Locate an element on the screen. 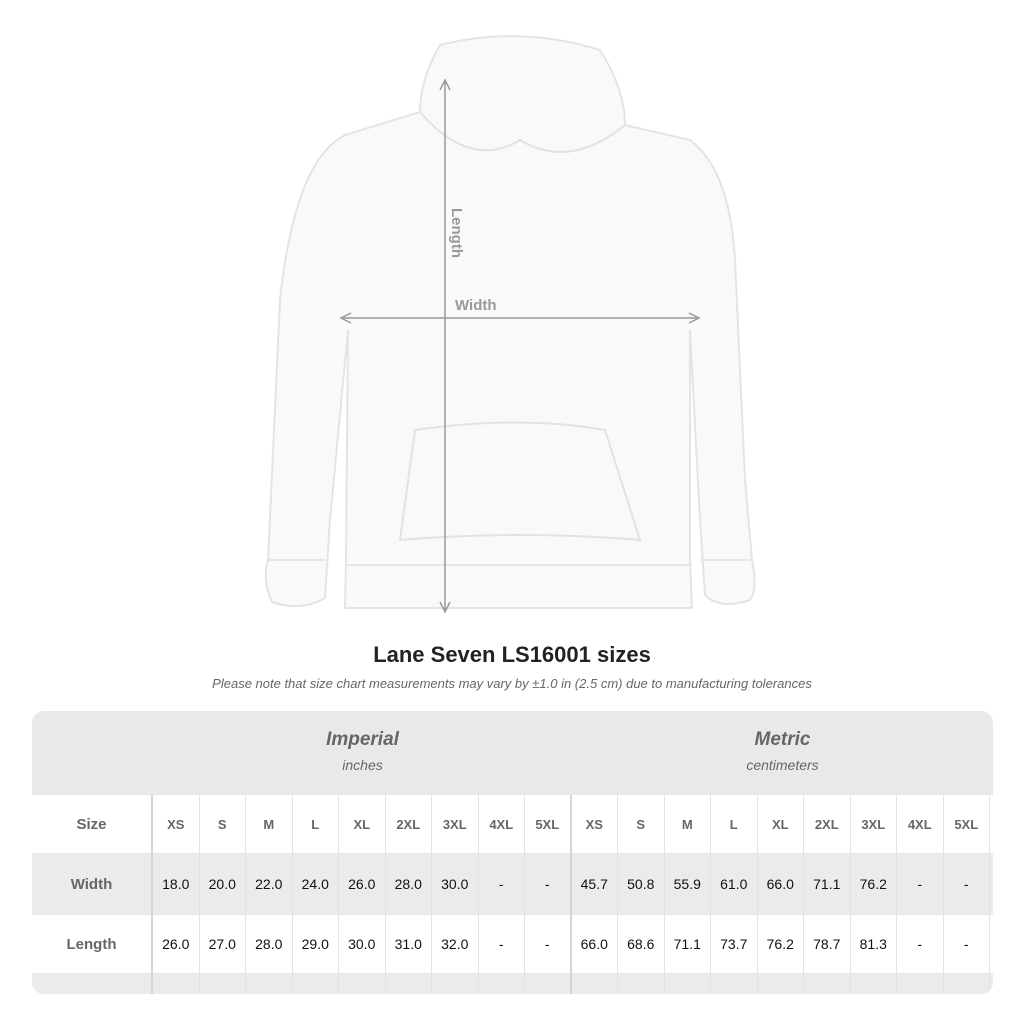  metric-value-cell: 73.7 is located at coordinates (734, 944).